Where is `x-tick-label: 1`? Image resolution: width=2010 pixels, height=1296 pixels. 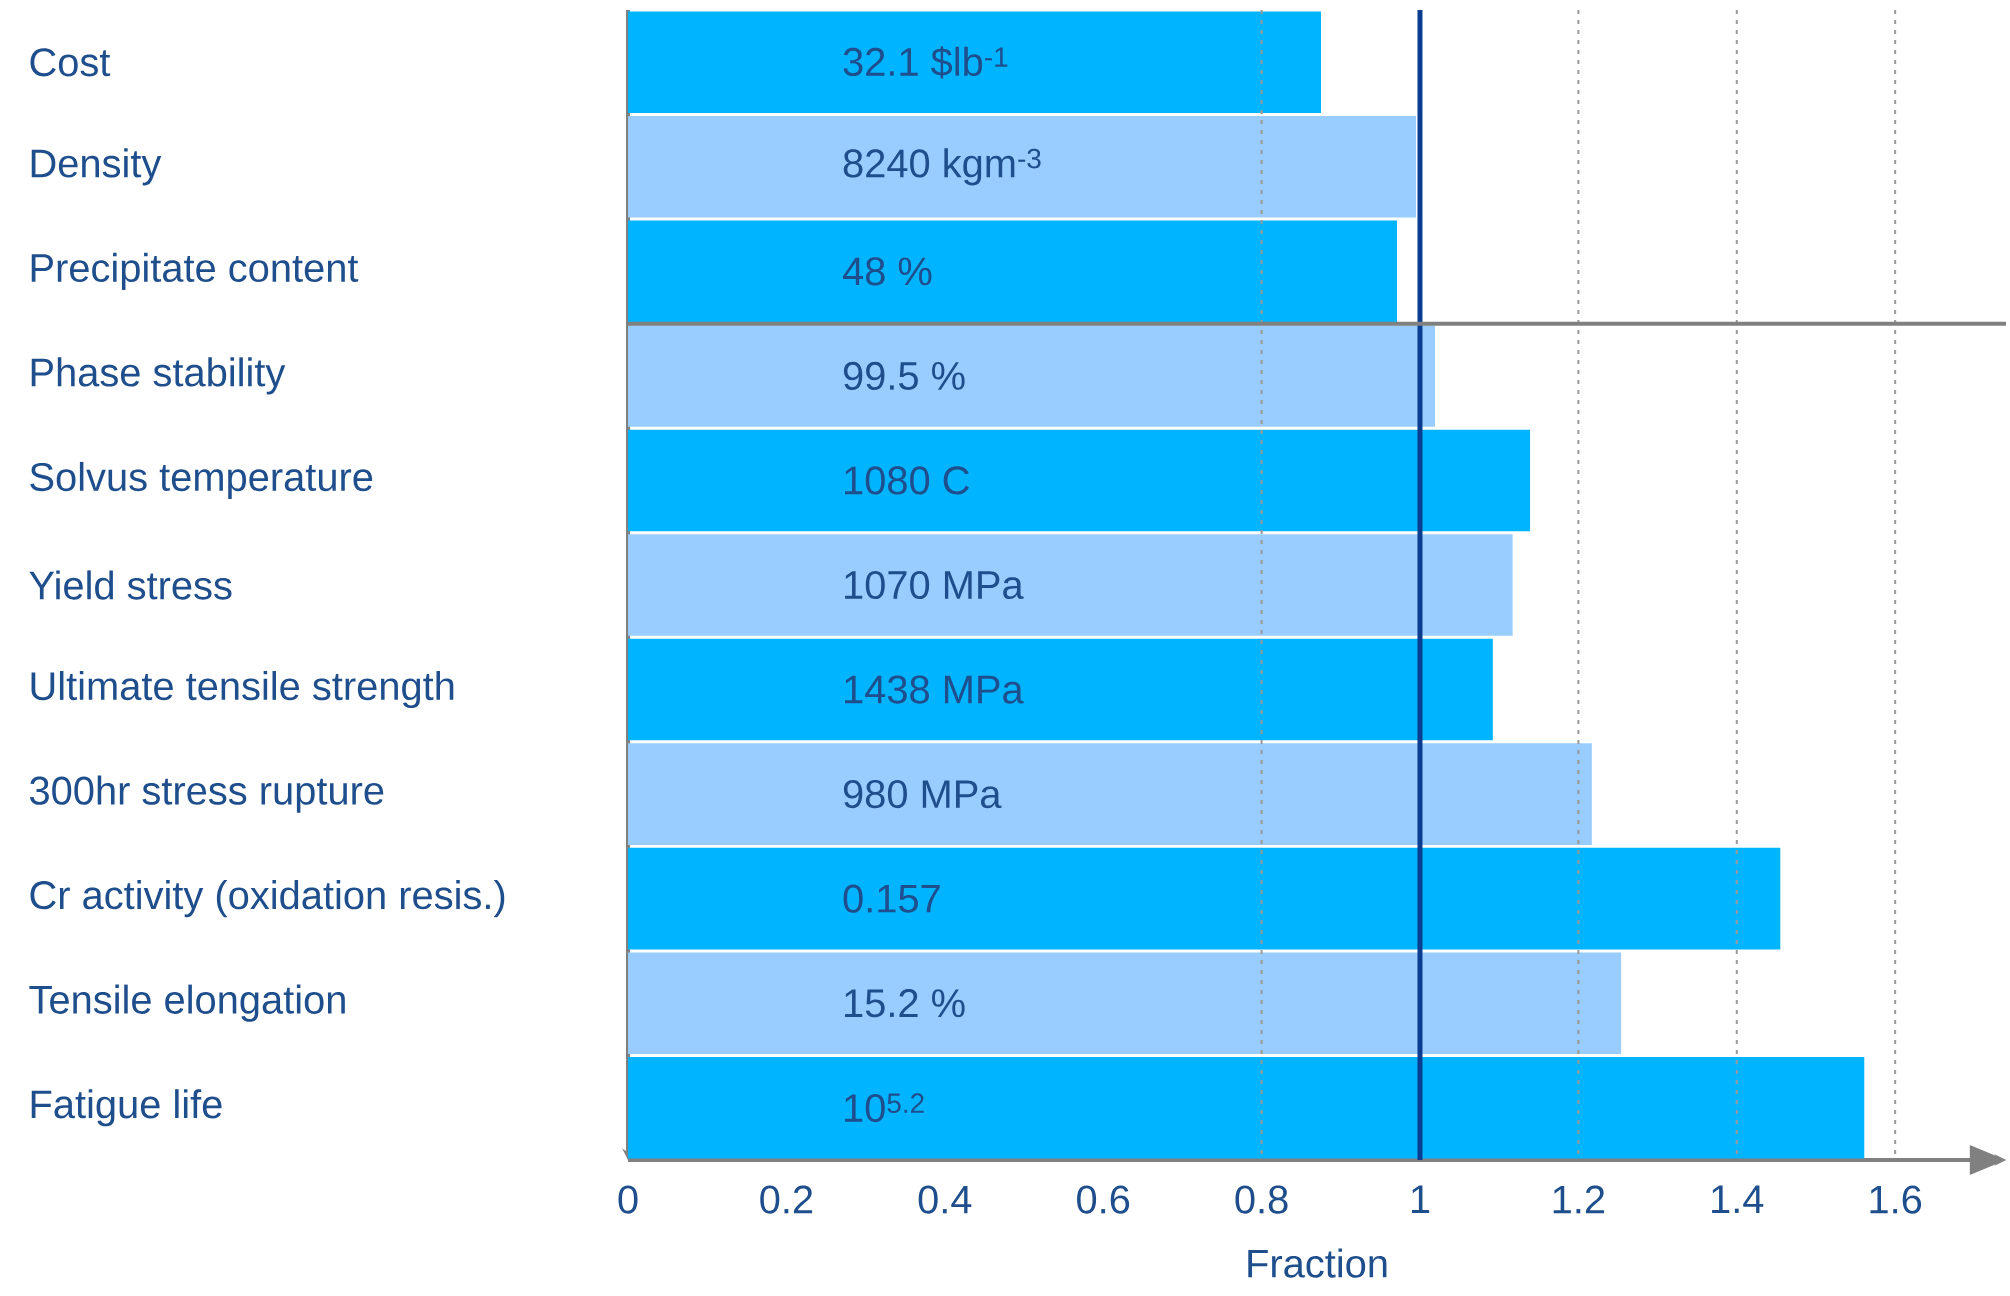
x-tick-label: 1 is located at coordinates (1420, 1199).